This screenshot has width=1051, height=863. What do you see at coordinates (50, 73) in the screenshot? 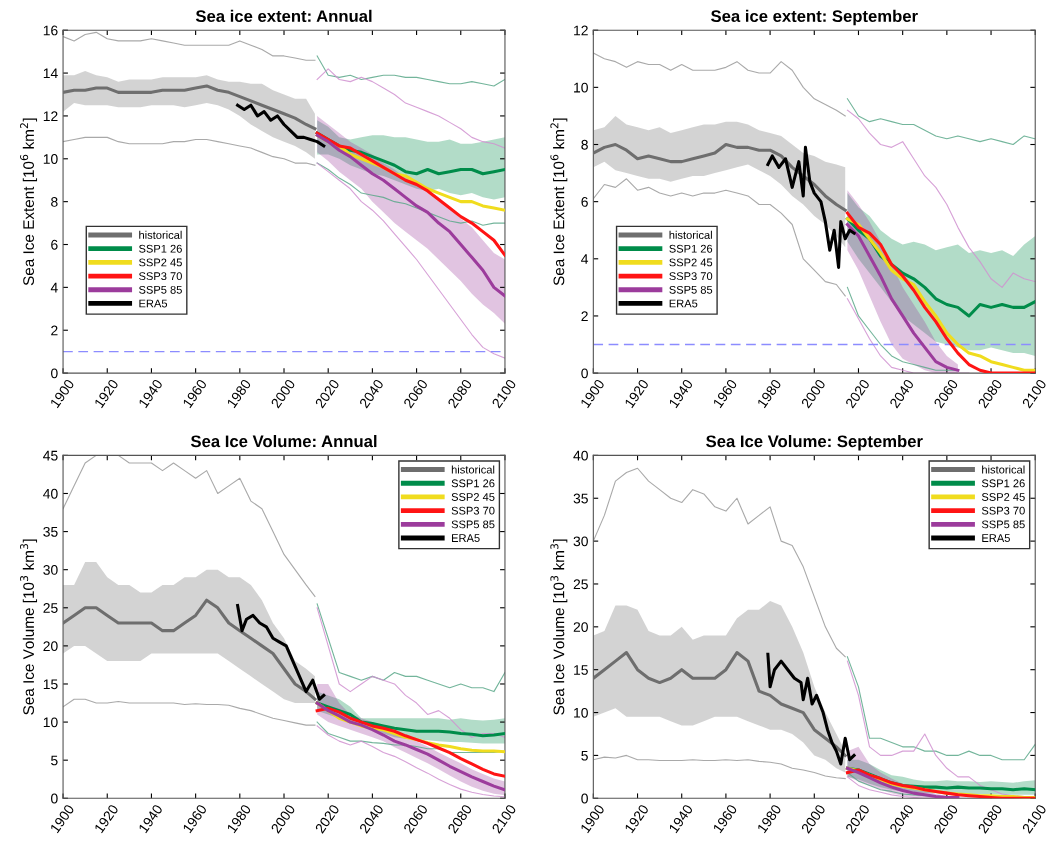
I see `y-tick-label: 14` at bounding box center [50, 73].